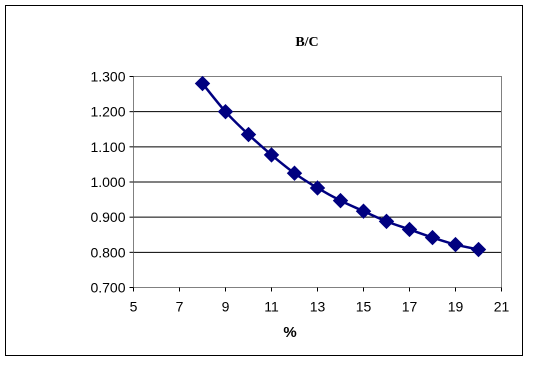 This screenshot has width=536, height=368. What do you see at coordinates (306, 42) in the screenshot?
I see `chart-title: B/C` at bounding box center [306, 42].